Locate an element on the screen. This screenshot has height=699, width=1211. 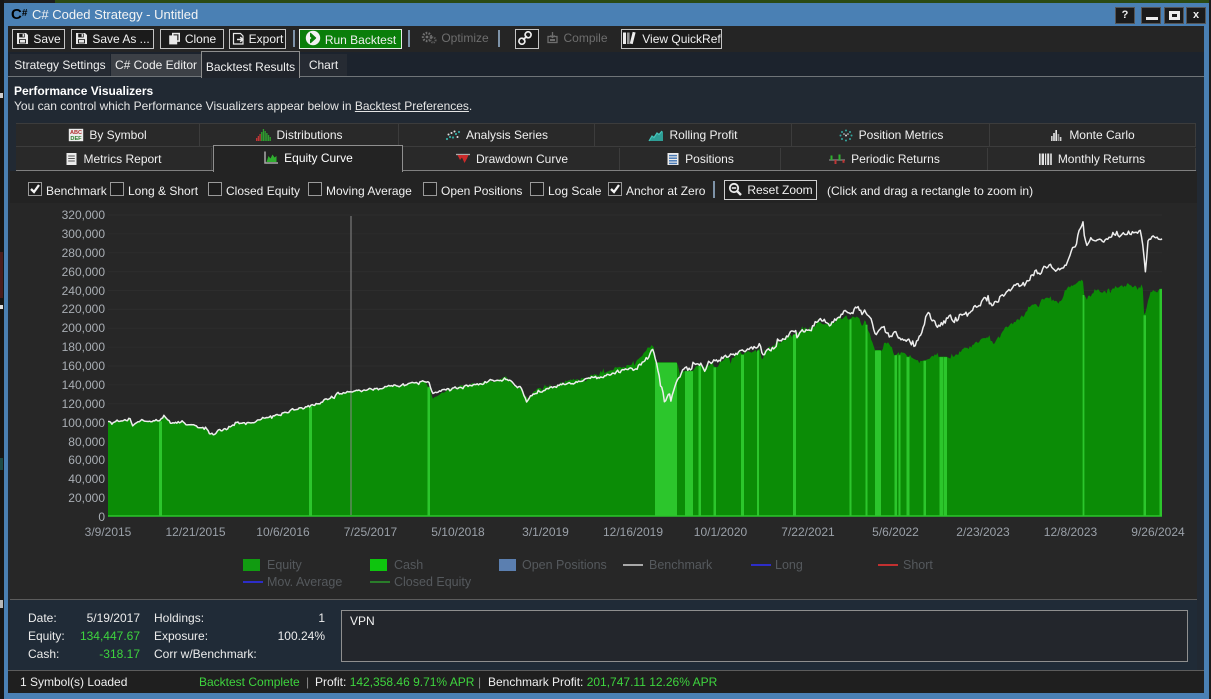
svg-text: ABC is located at coordinates (76, 133).